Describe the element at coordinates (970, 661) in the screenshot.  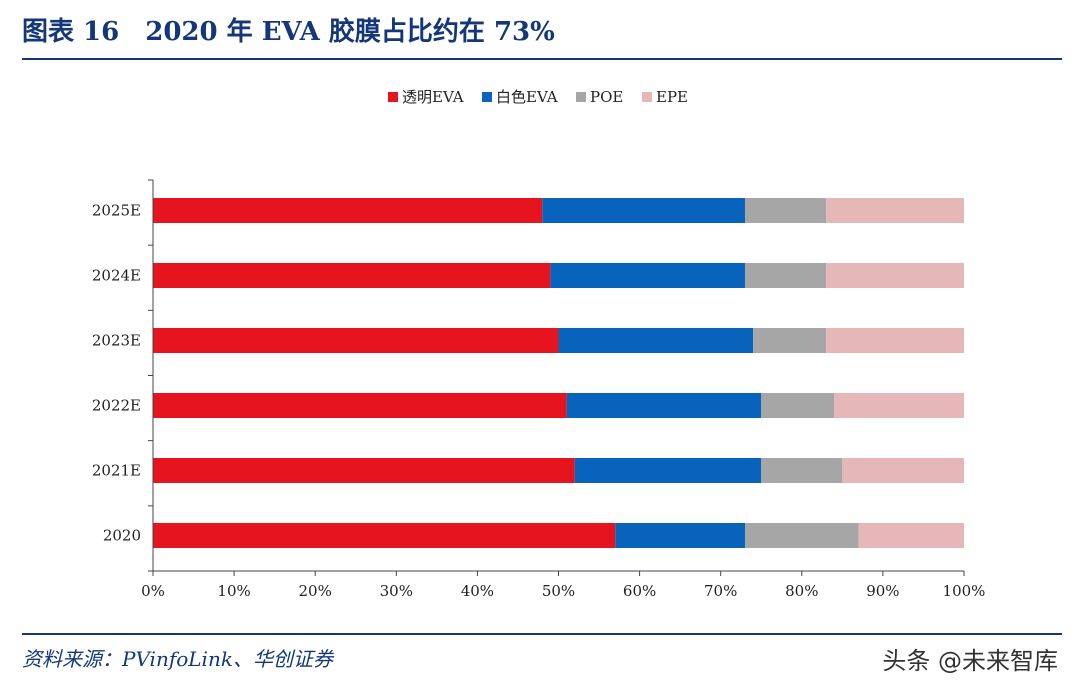
I see `watermark: 头条 @未来智库` at that location.